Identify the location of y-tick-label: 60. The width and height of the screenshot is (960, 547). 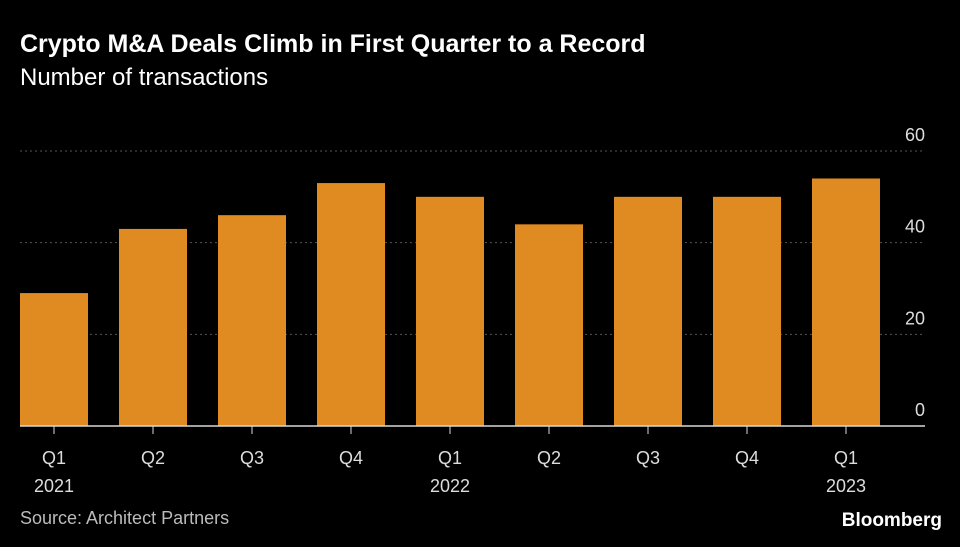
(915, 135).